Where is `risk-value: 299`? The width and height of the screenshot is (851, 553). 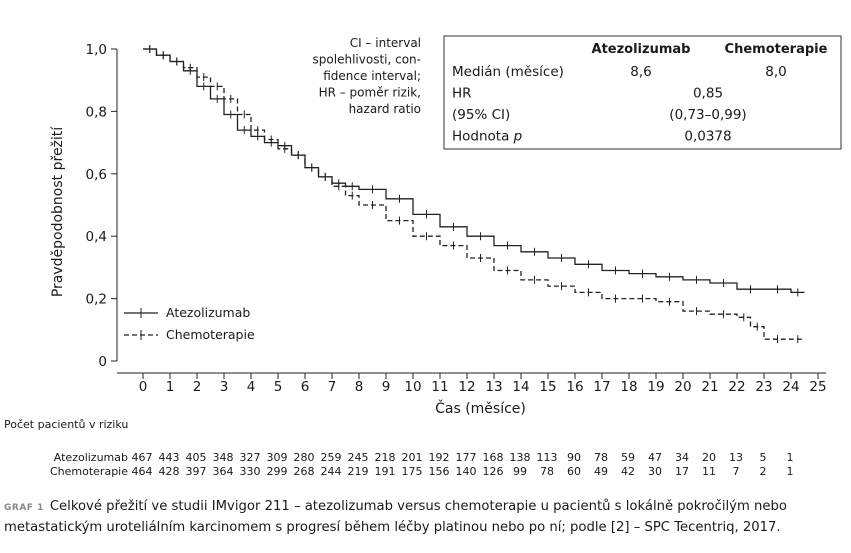
risk-value: 299 is located at coordinates (277, 471).